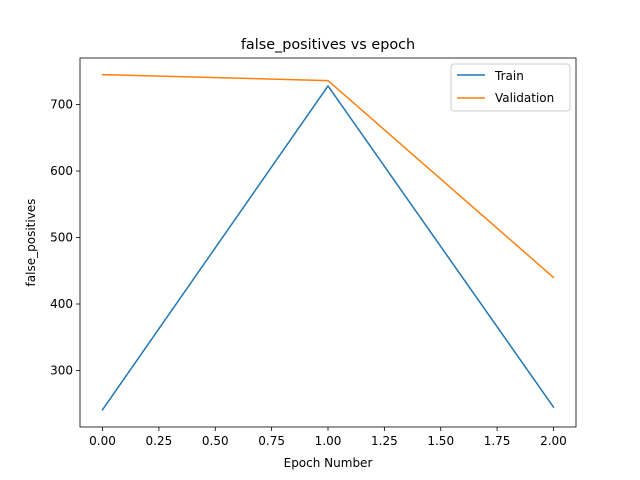 This screenshot has width=640, height=480. I want to click on x-tick-label: 1.25, so click(384, 441).